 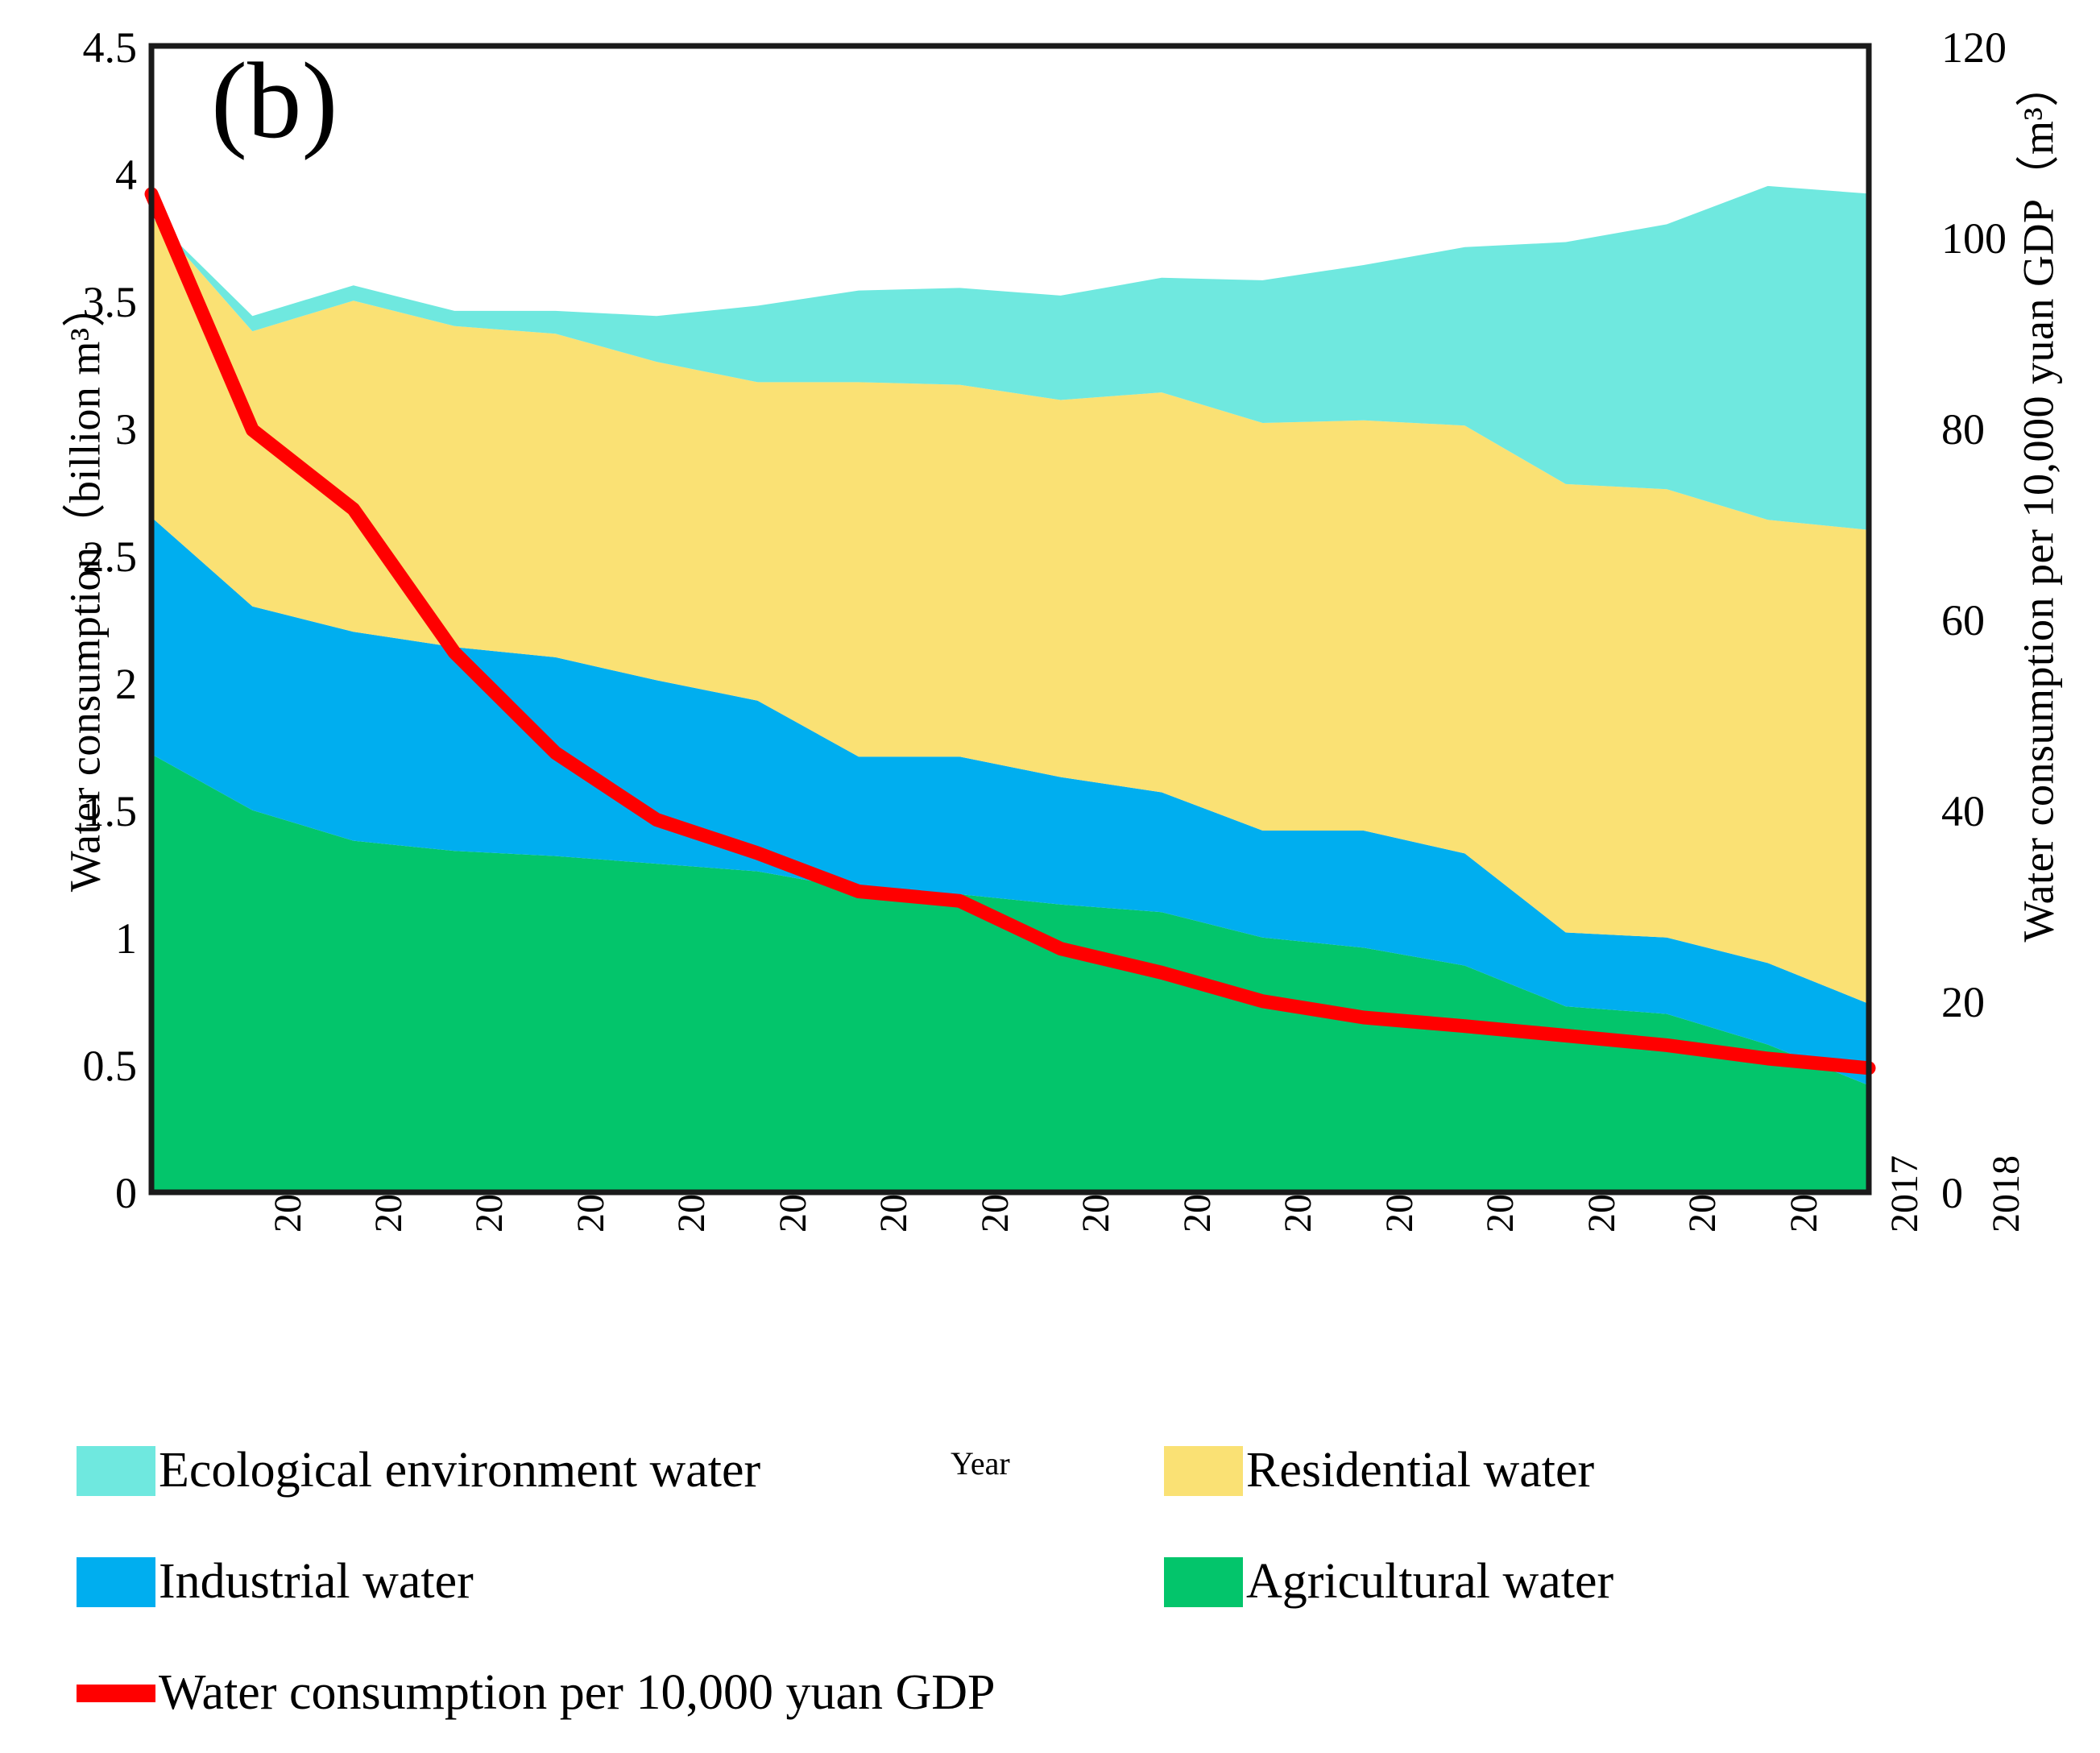 What do you see at coordinates (1974, 238) in the screenshot?
I see `y-tick-right-5: 100` at bounding box center [1974, 238].